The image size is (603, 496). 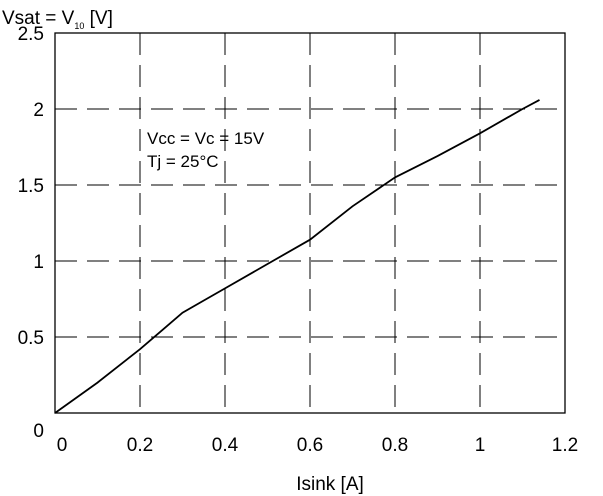 I want to click on x-tick-label: 0.2, so click(x=140, y=445).